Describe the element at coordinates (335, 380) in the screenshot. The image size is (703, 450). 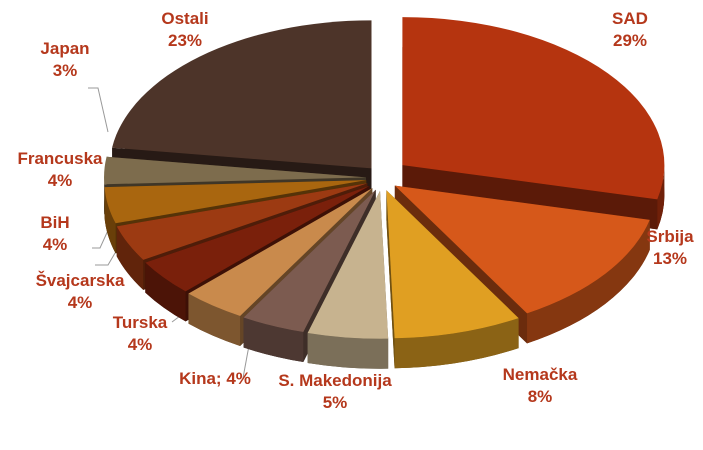
I see `category-label: S. Makedonija` at that location.